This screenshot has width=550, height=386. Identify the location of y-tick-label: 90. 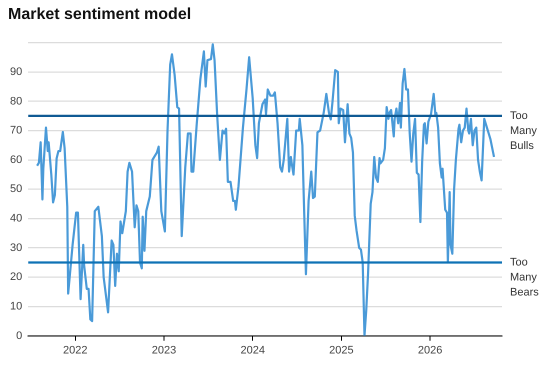
(16, 72).